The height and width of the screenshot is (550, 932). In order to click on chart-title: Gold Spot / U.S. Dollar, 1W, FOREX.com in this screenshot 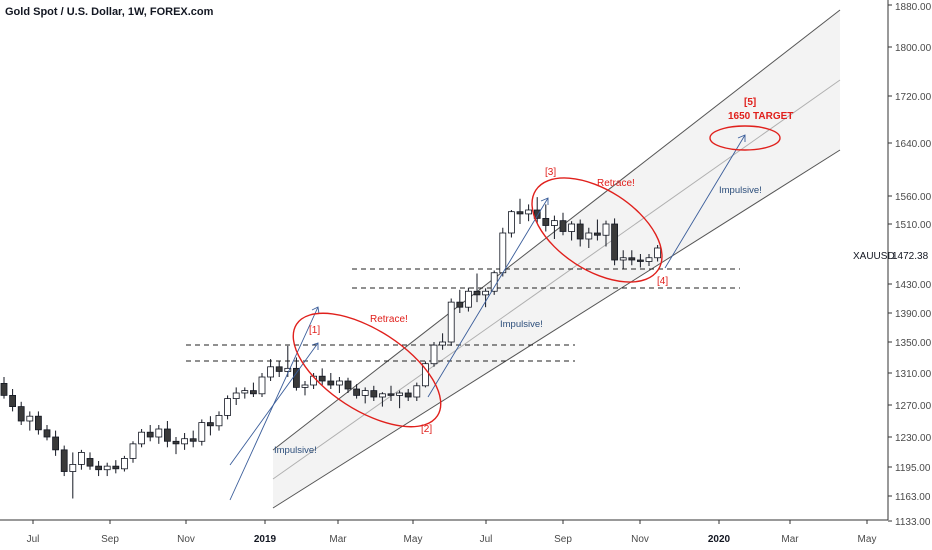, I will do `click(109, 12)`.